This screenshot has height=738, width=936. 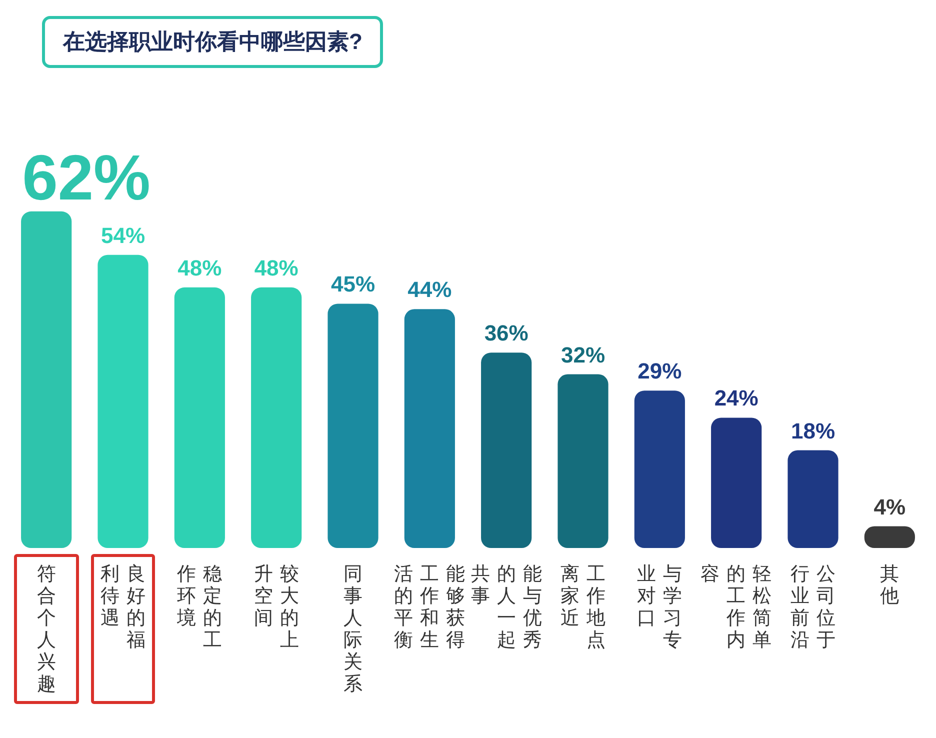 I want to click on category-label: 能够获得工作和生活的平衡, so click(x=430, y=607).